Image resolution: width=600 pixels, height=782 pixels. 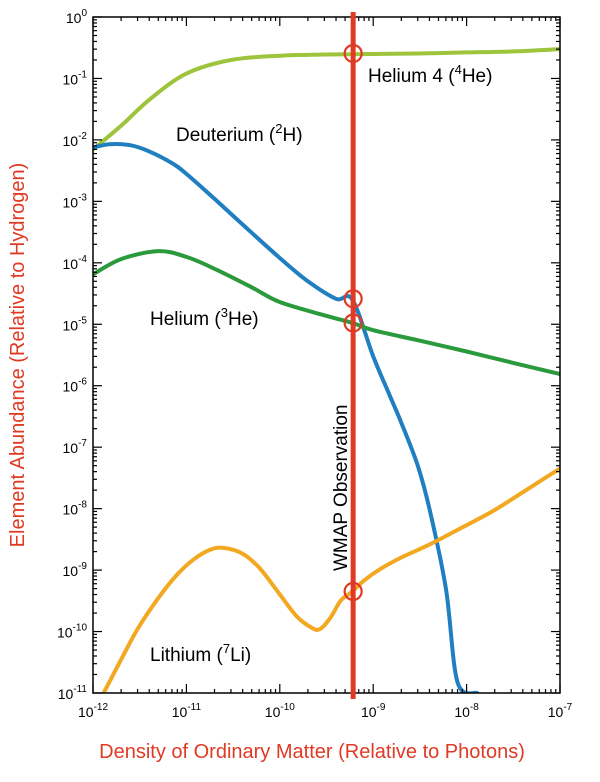 What do you see at coordinates (18, 355) in the screenshot?
I see `y-axis-title: Element Abundance (Relative to Hydrogen)` at bounding box center [18, 355].